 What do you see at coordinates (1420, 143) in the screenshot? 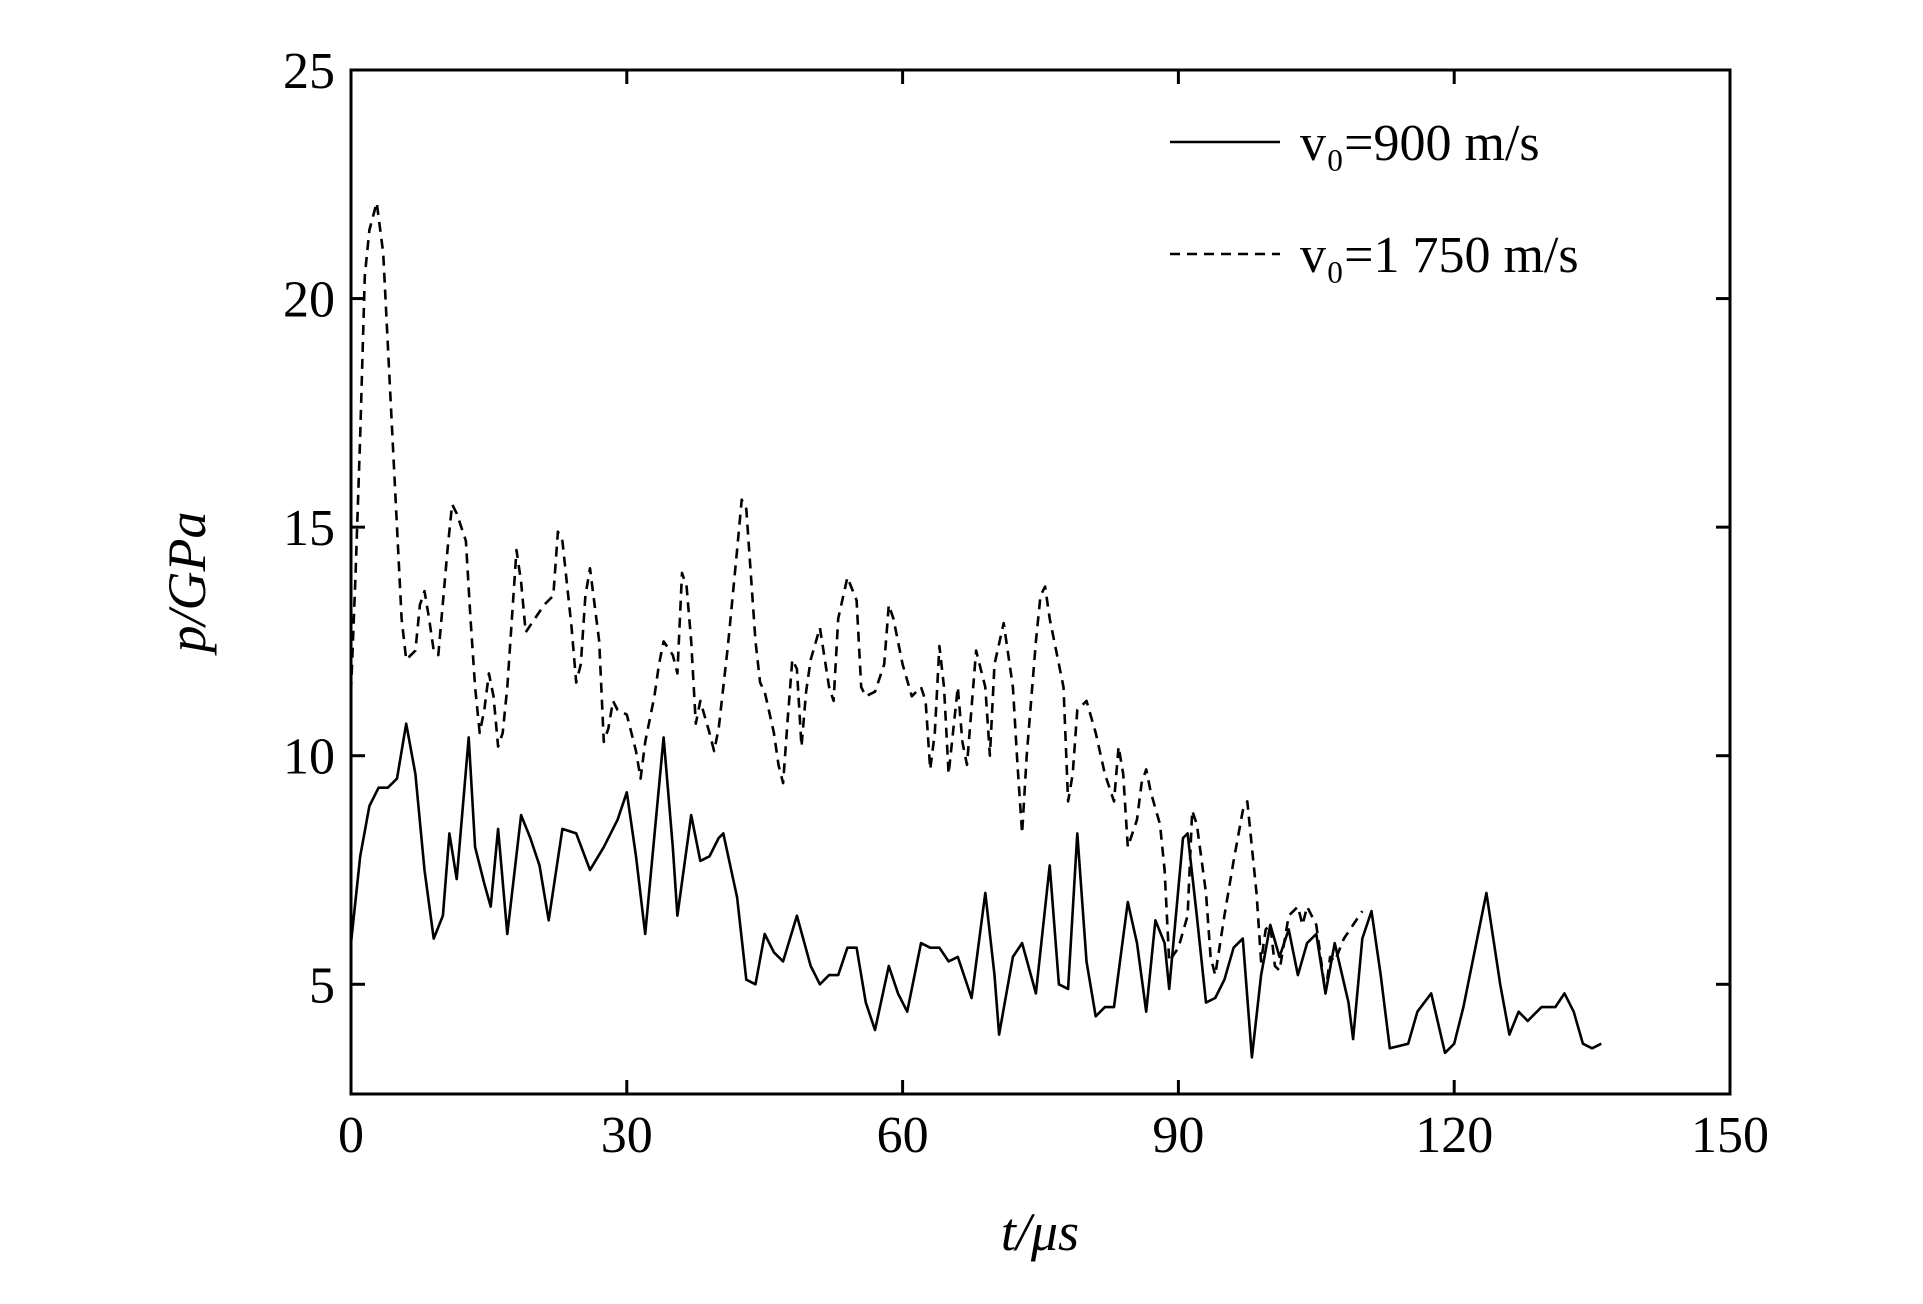
I see `legend-label: v₀=900 m/s` at bounding box center [1420, 143].